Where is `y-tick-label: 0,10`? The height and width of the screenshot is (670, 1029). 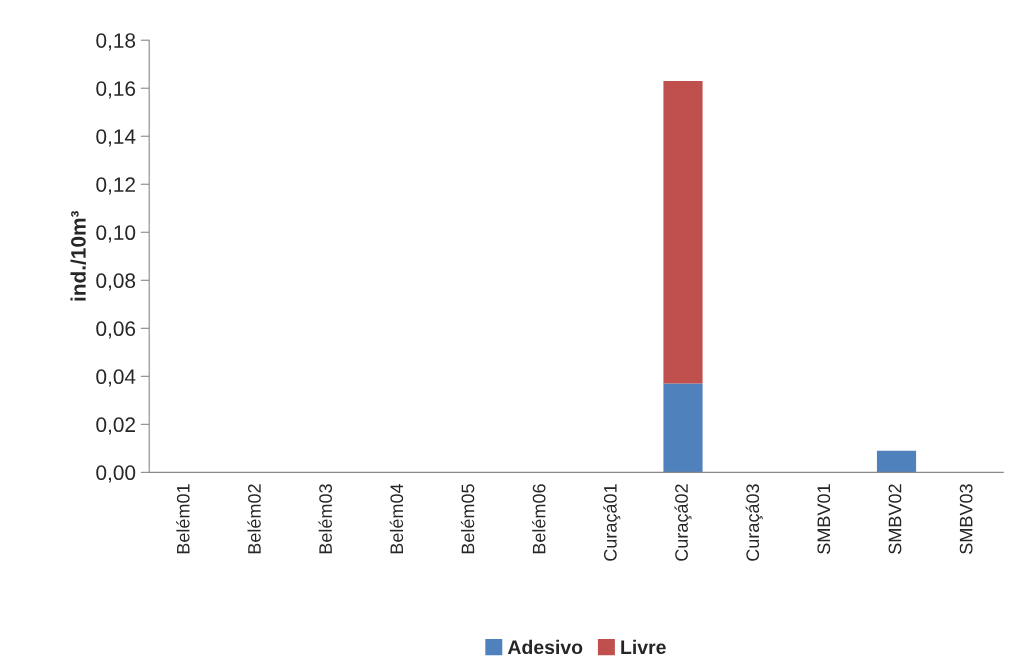 y-tick-label: 0,10 is located at coordinates (116, 234).